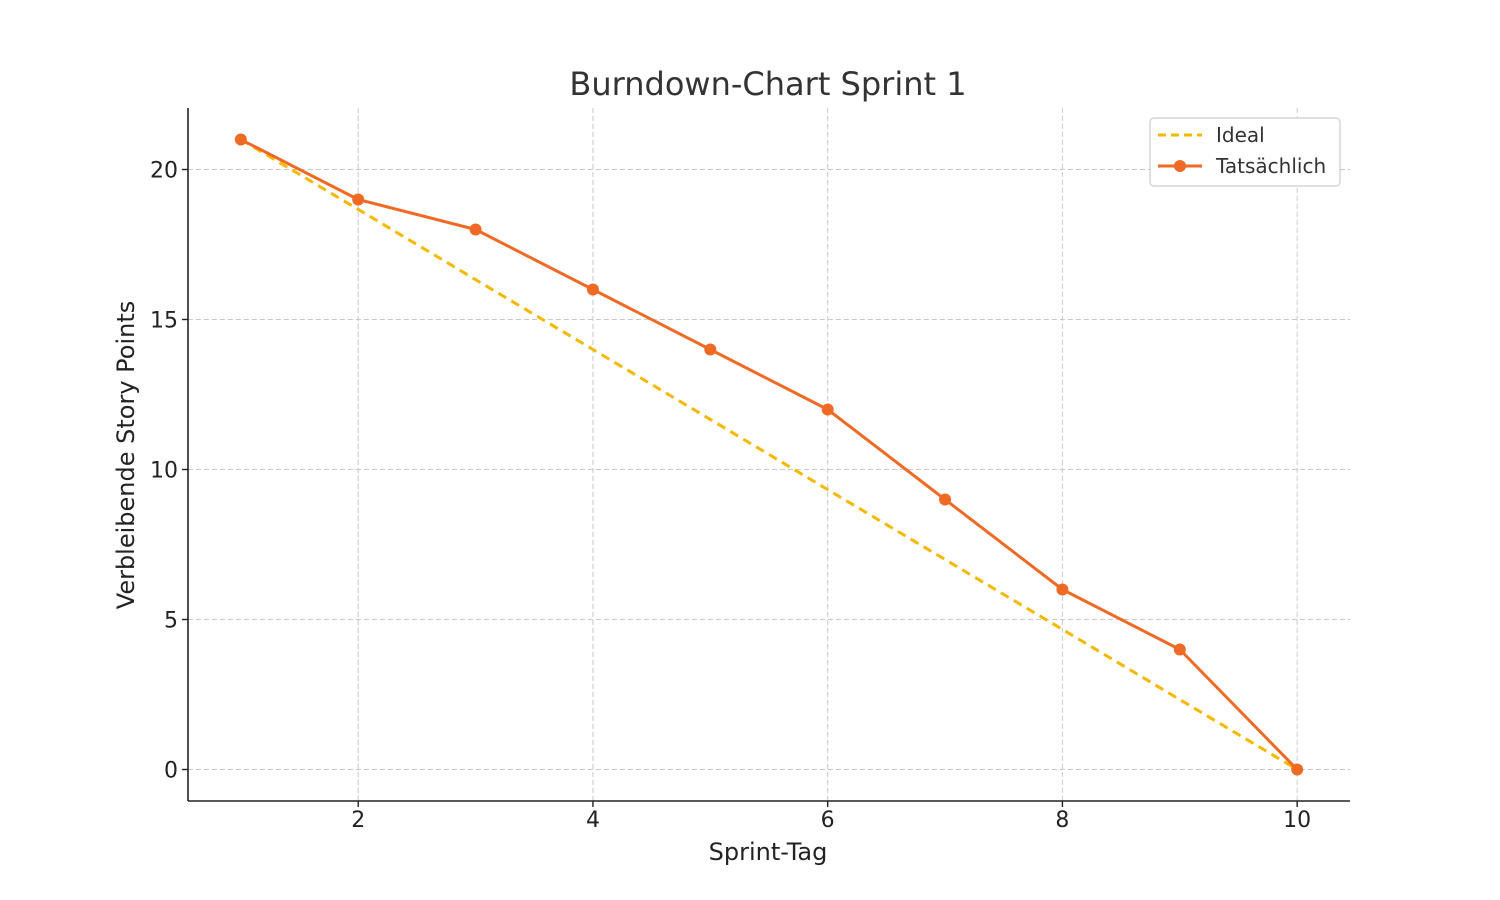 This screenshot has width=1500, height=900. What do you see at coordinates (1245, 152) in the screenshot?
I see `legend: Ideal Tatsächlich` at bounding box center [1245, 152].